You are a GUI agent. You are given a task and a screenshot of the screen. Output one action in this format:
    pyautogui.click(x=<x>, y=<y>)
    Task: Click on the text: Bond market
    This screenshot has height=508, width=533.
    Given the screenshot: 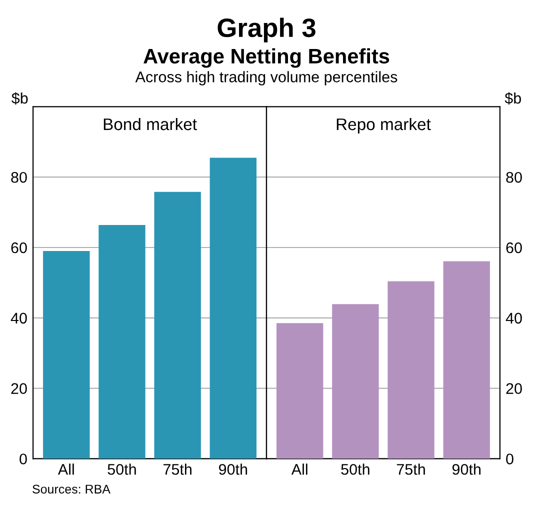 What is the action you would take?
    pyautogui.click(x=150, y=124)
    